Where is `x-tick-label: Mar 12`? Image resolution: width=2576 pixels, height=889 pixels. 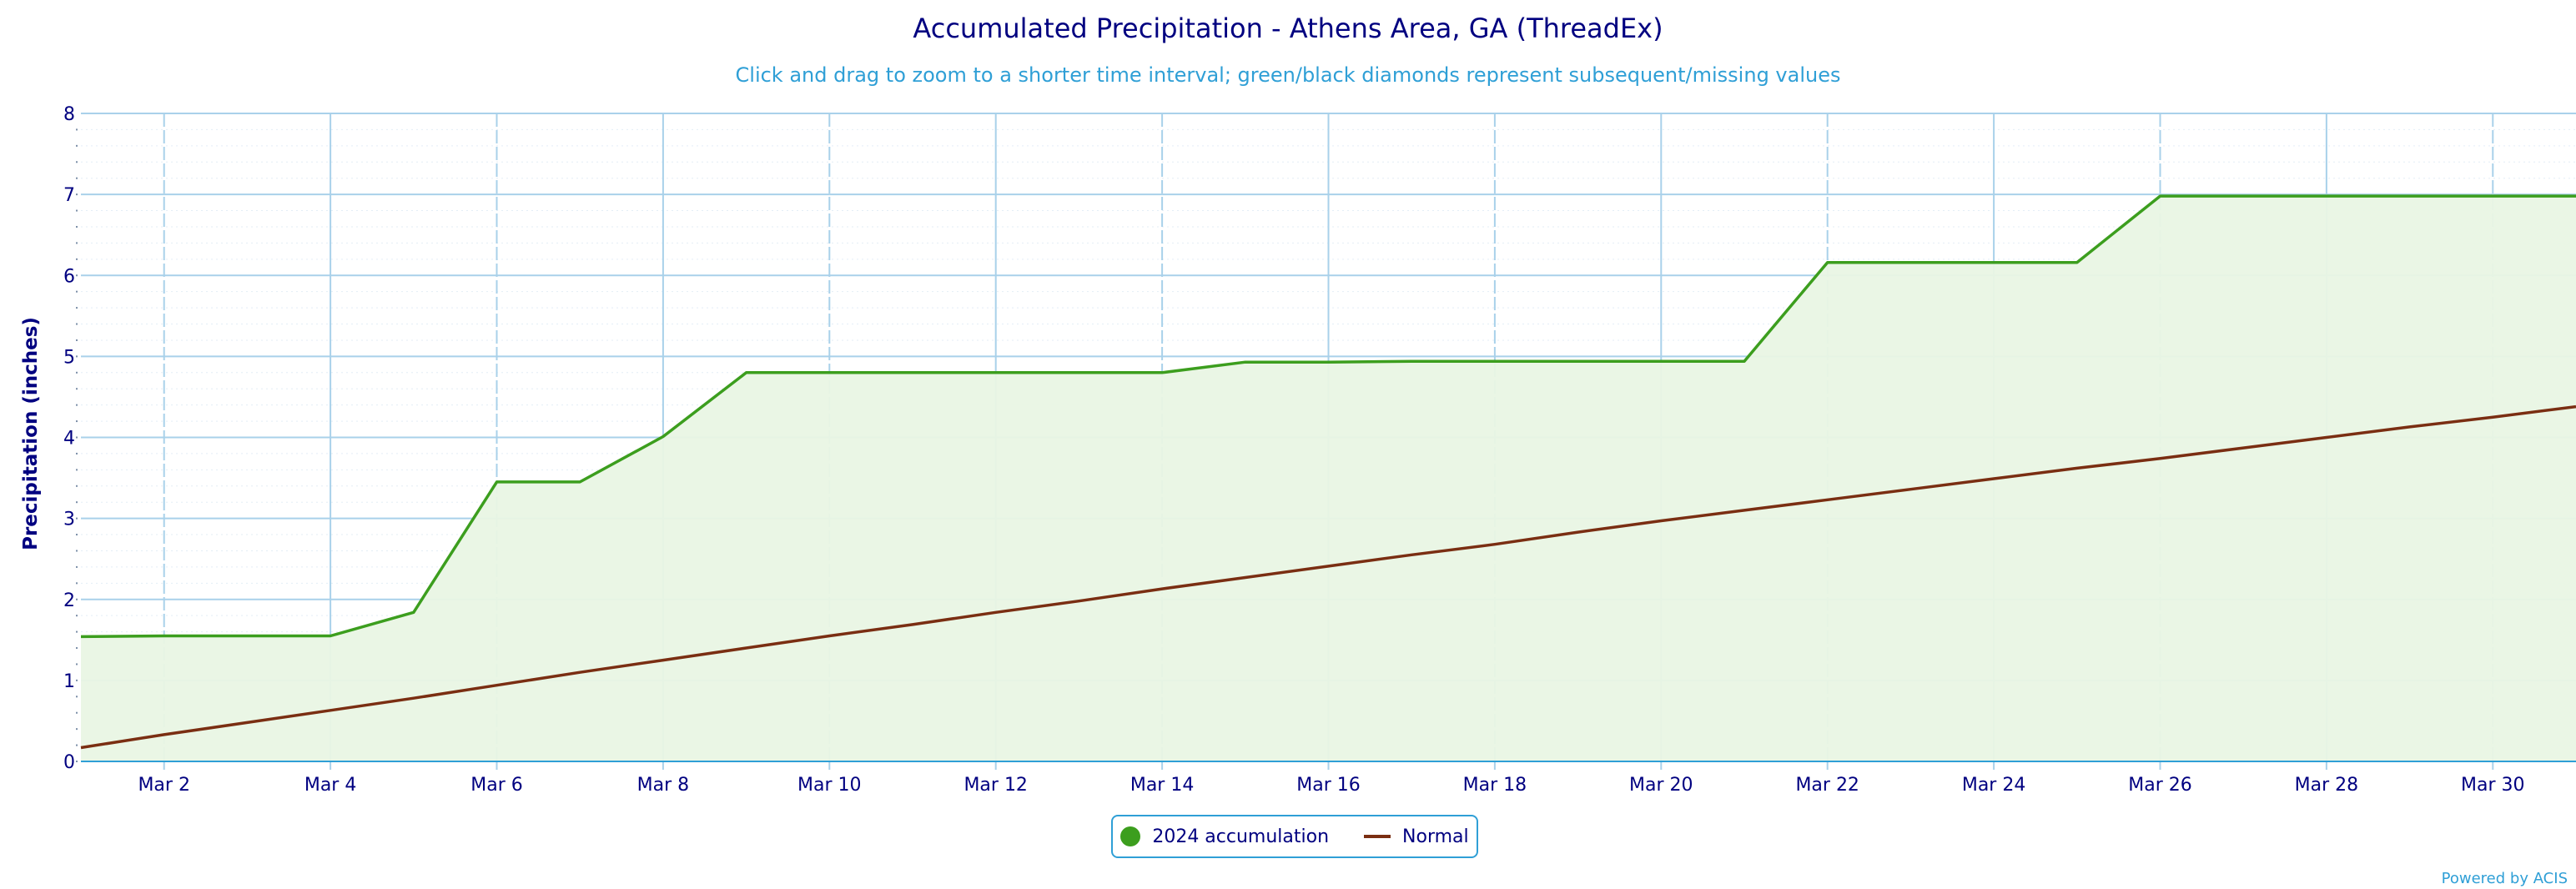 x-tick-label: Mar 12 is located at coordinates (995, 785).